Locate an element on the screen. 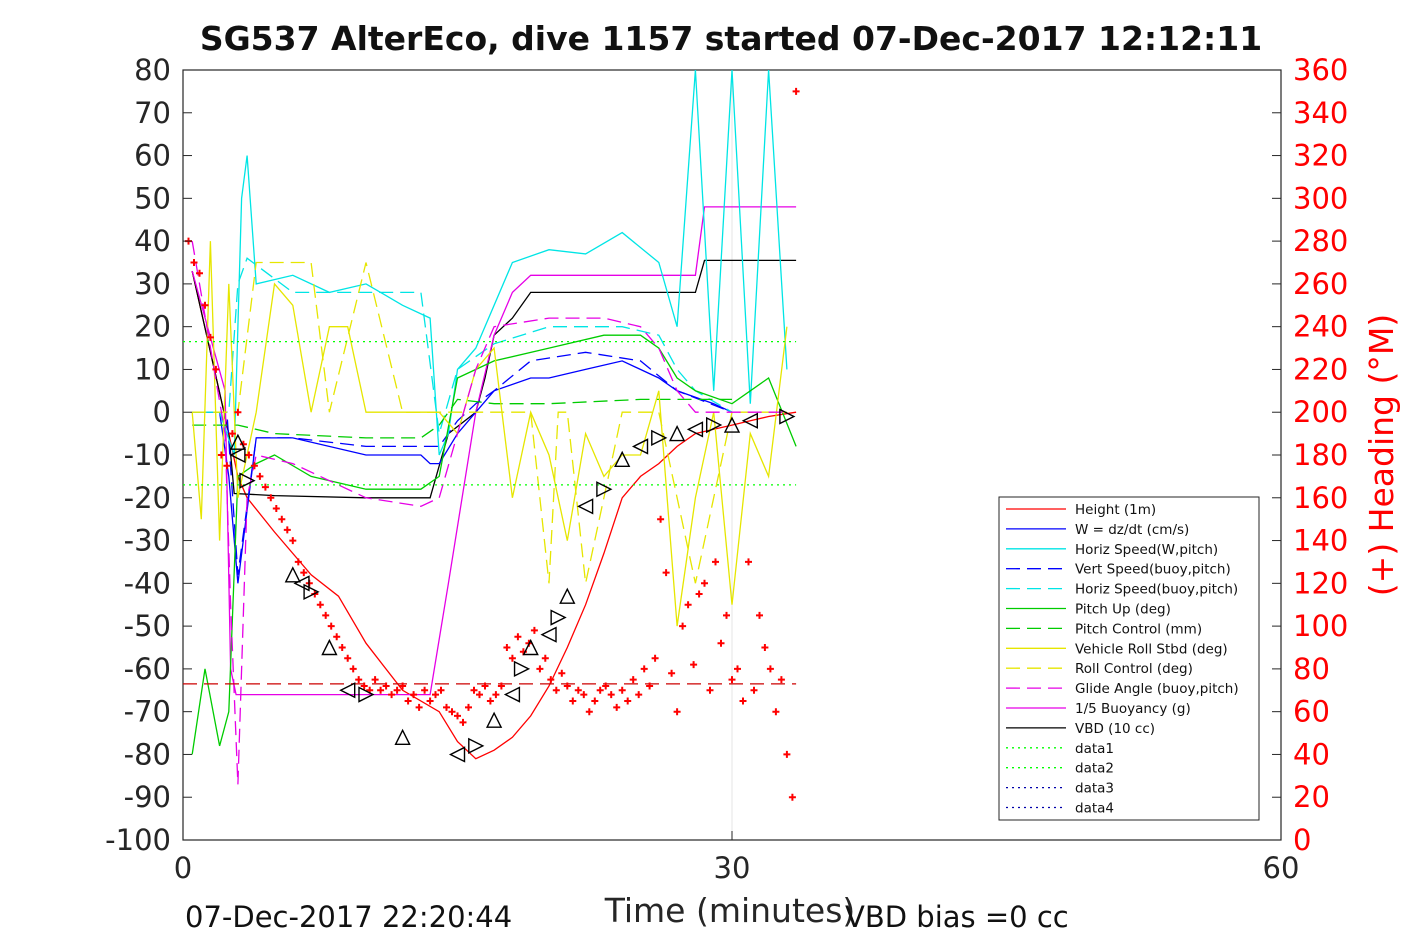  y-right-tick-label: 0 is located at coordinates (1302, 840).